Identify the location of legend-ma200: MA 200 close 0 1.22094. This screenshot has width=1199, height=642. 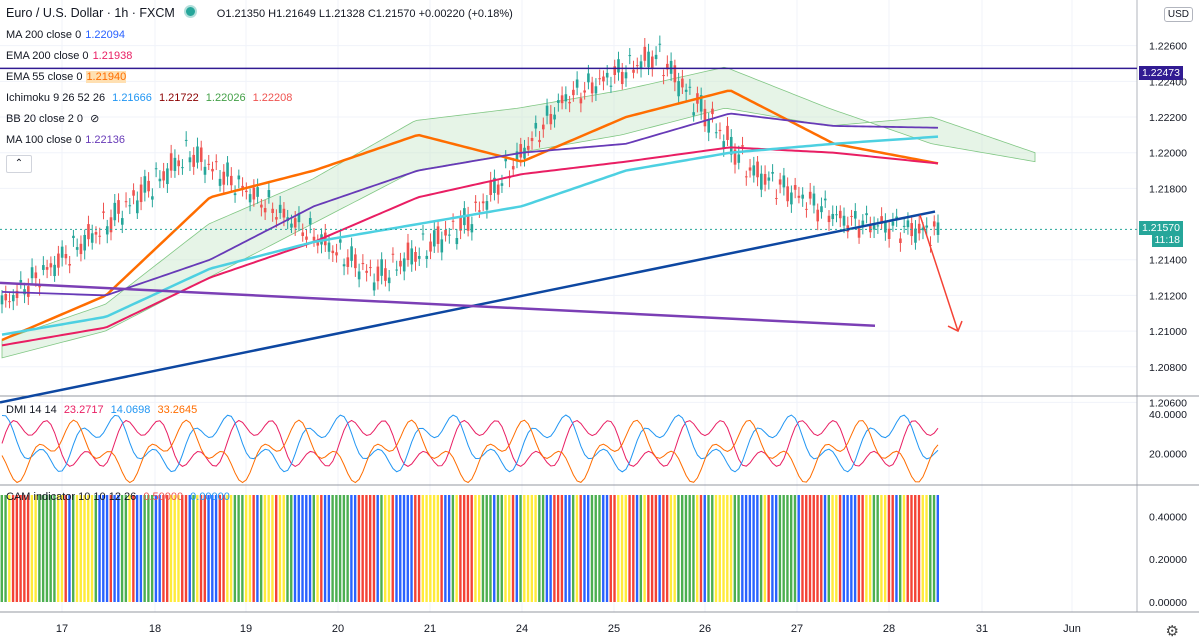
(65, 35).